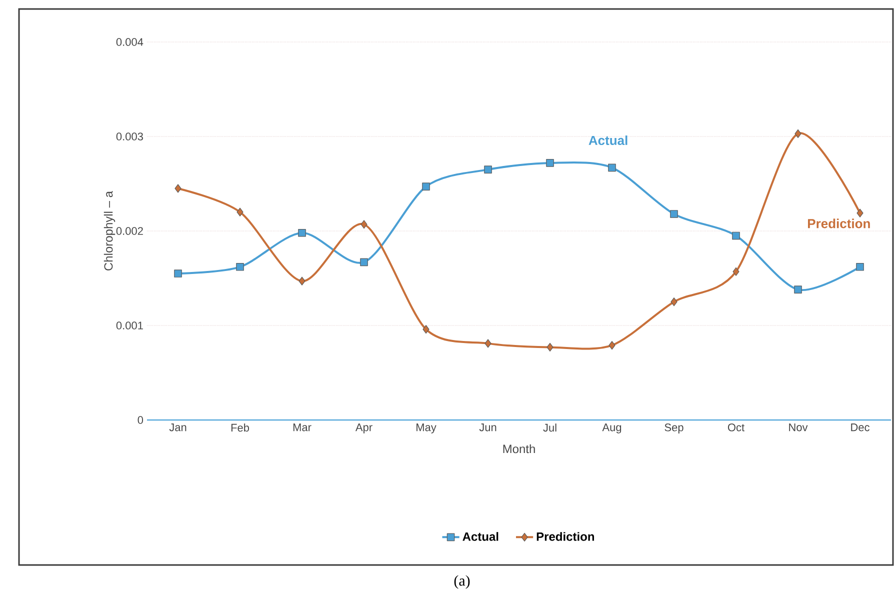 The image size is (895, 600). I want to click on x-tick-label: Mar, so click(302, 428).